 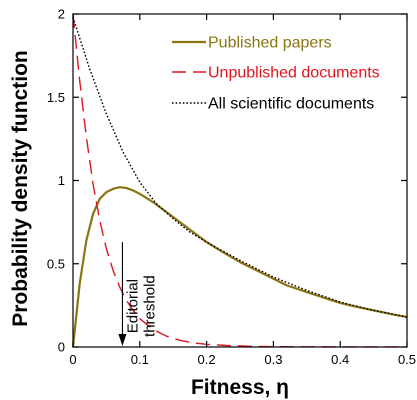 What do you see at coordinates (140, 359) in the screenshot?
I see `x-tick-label: 0.1` at bounding box center [140, 359].